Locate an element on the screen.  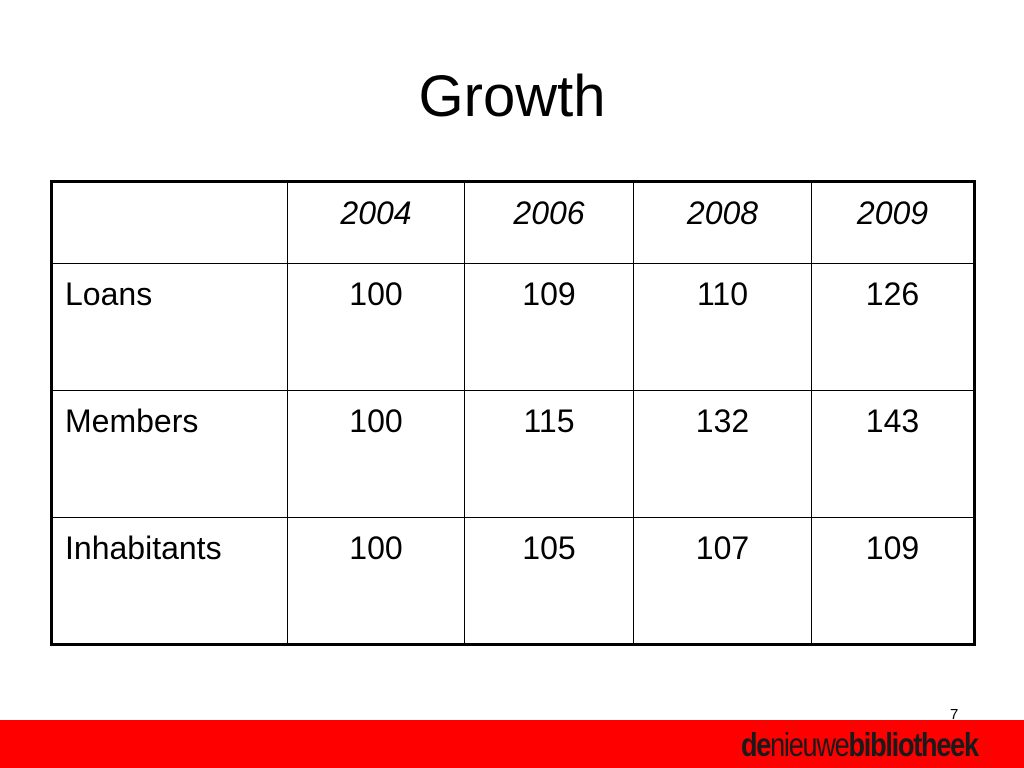
table-cell: 126 is located at coordinates (893, 327).